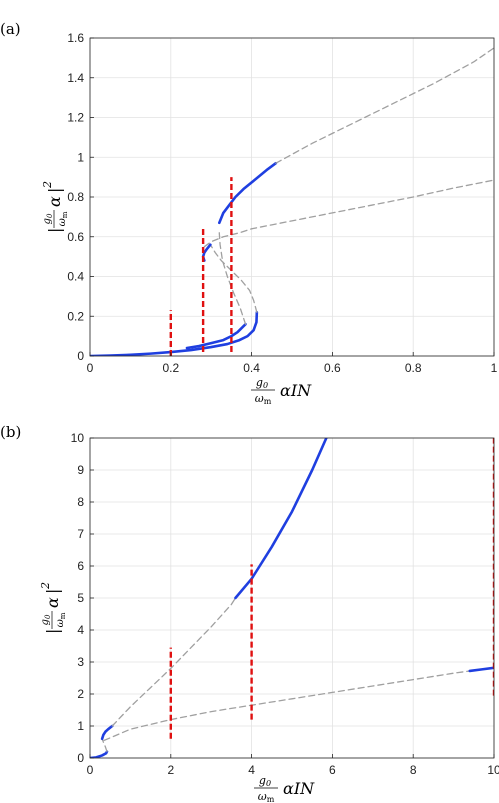  I want to click on x-tick-label: 0.4, so click(251, 368).